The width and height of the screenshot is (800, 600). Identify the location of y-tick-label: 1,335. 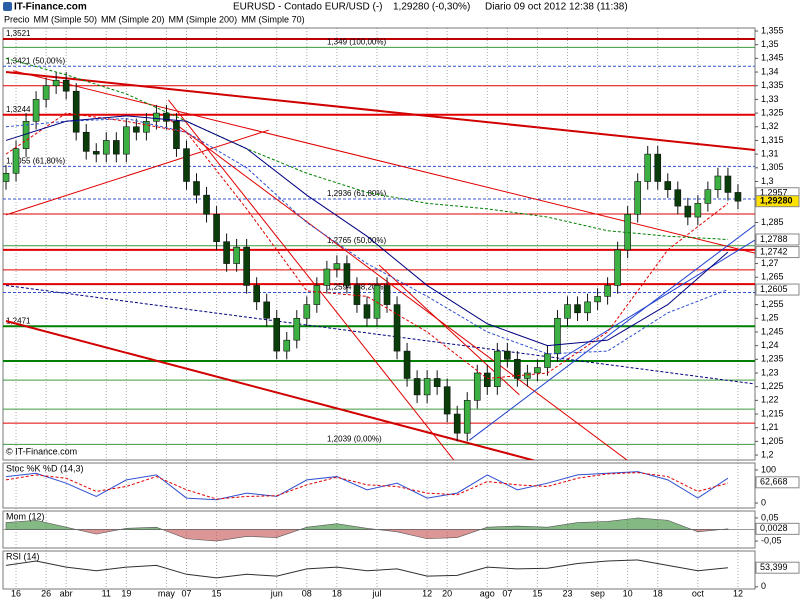
(772, 85).